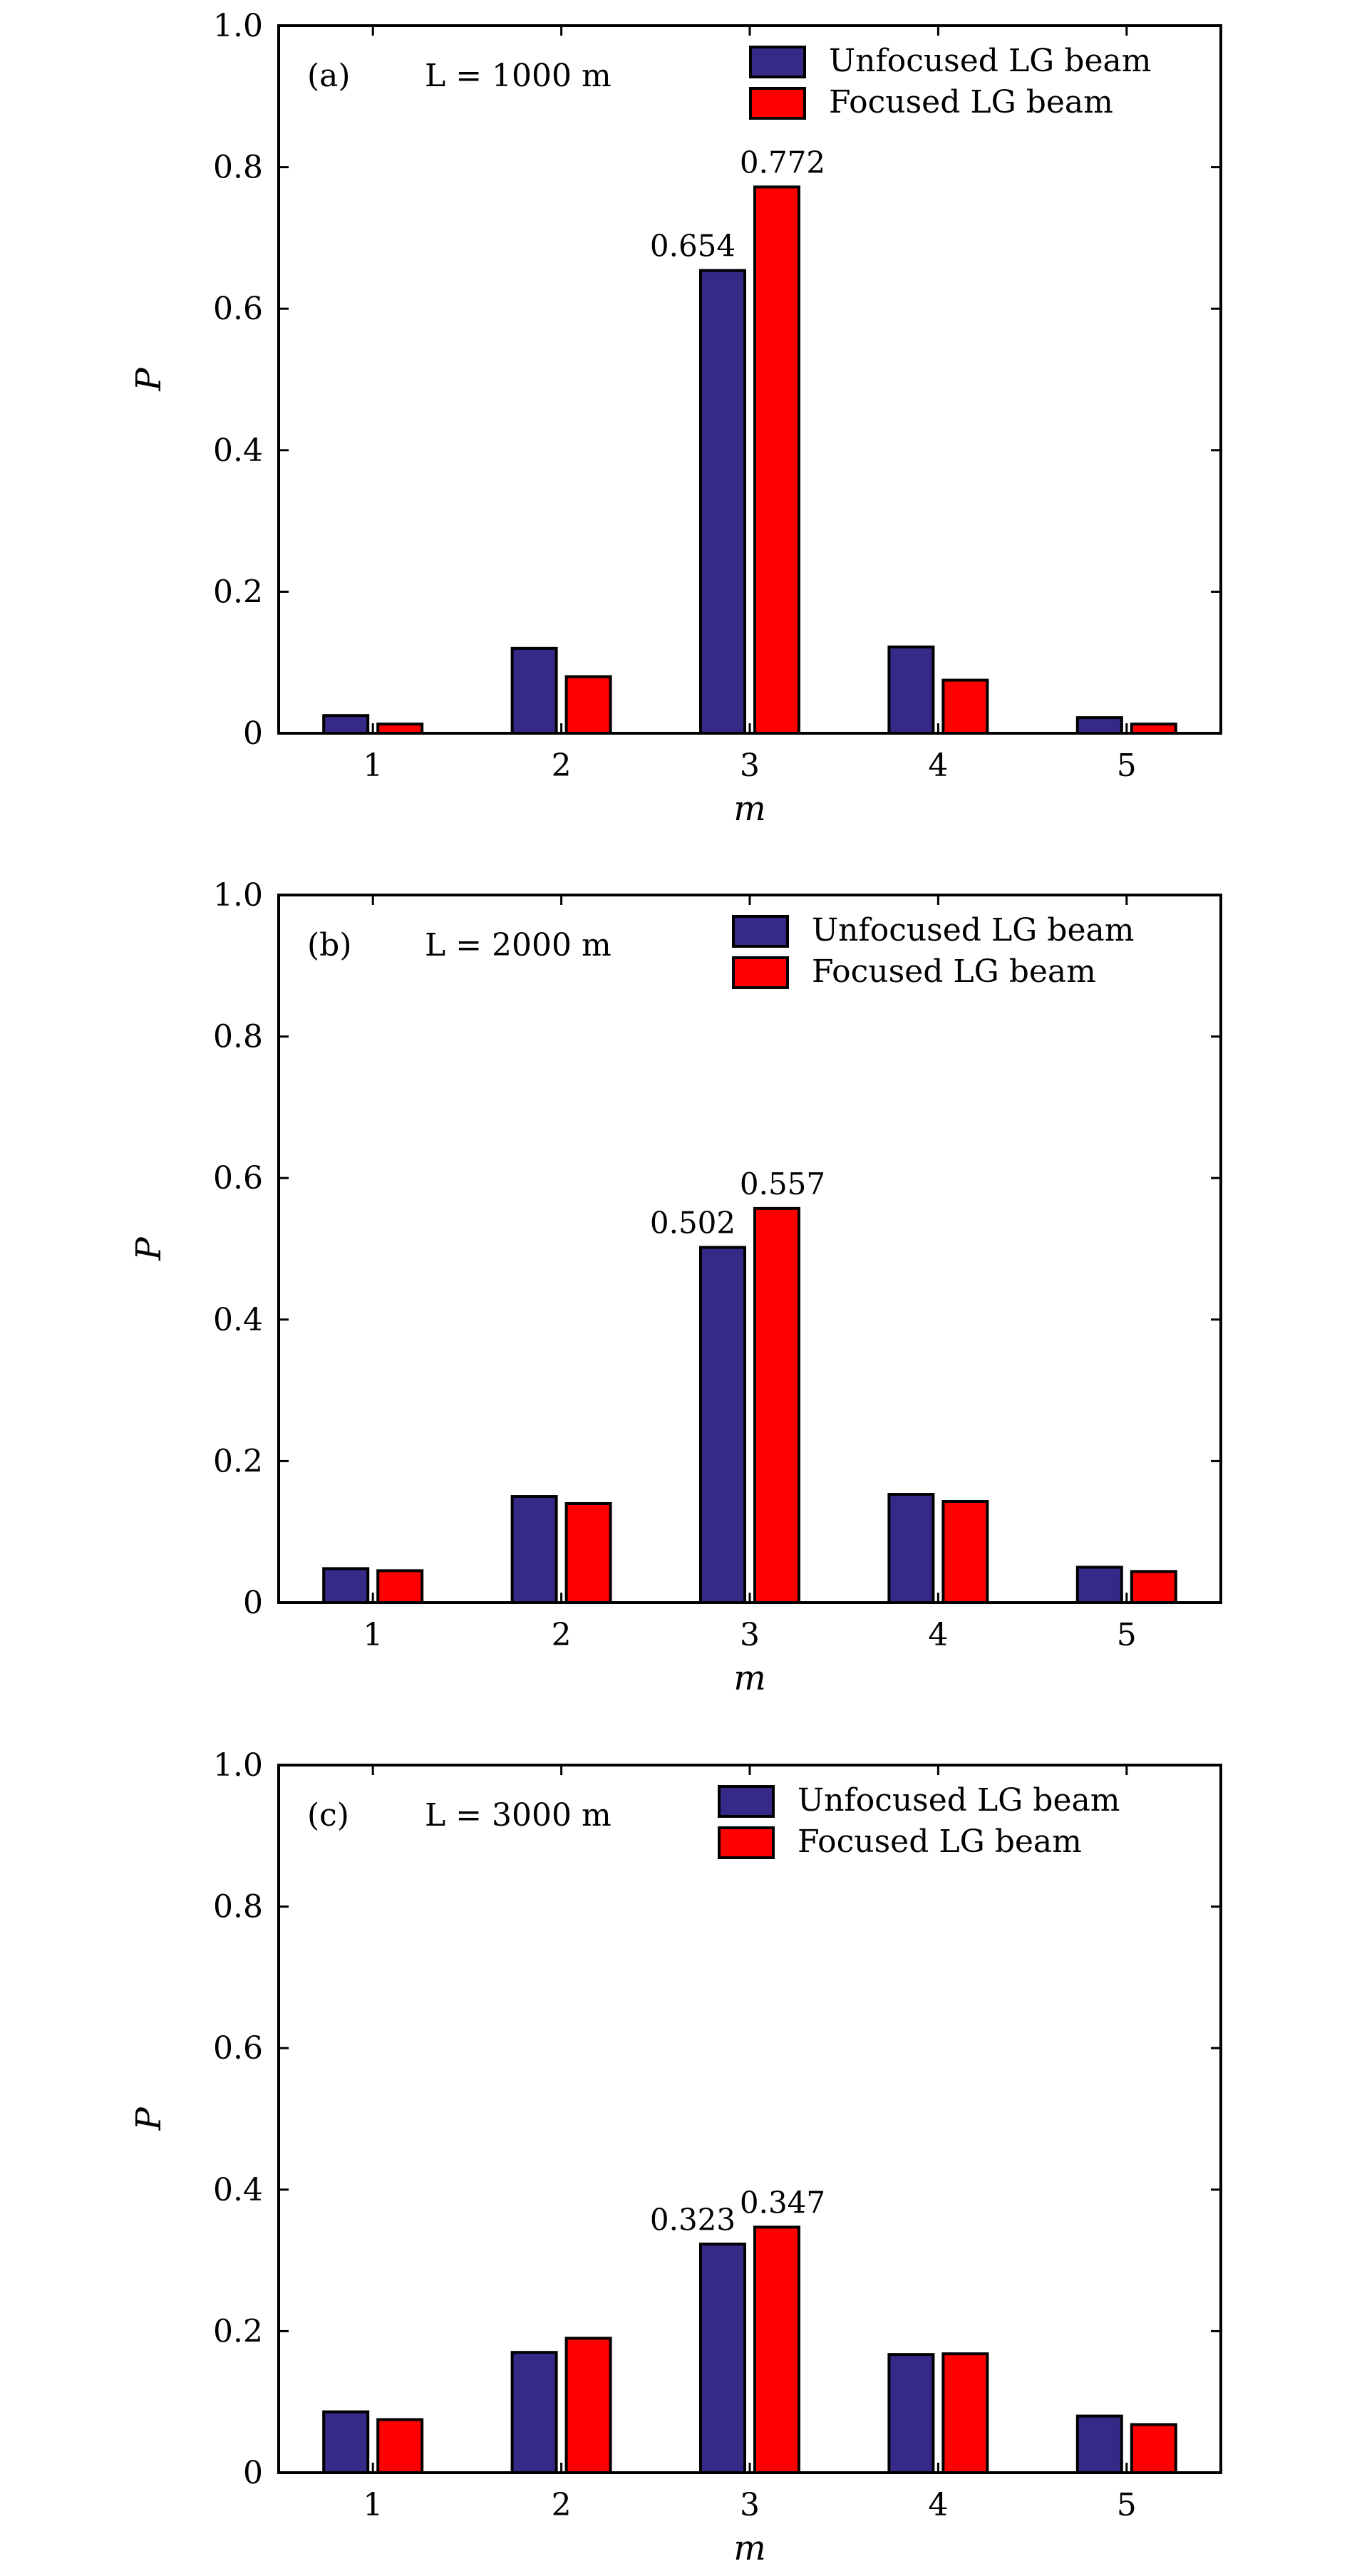  I want to click on data-label: 0.654, so click(693, 247).